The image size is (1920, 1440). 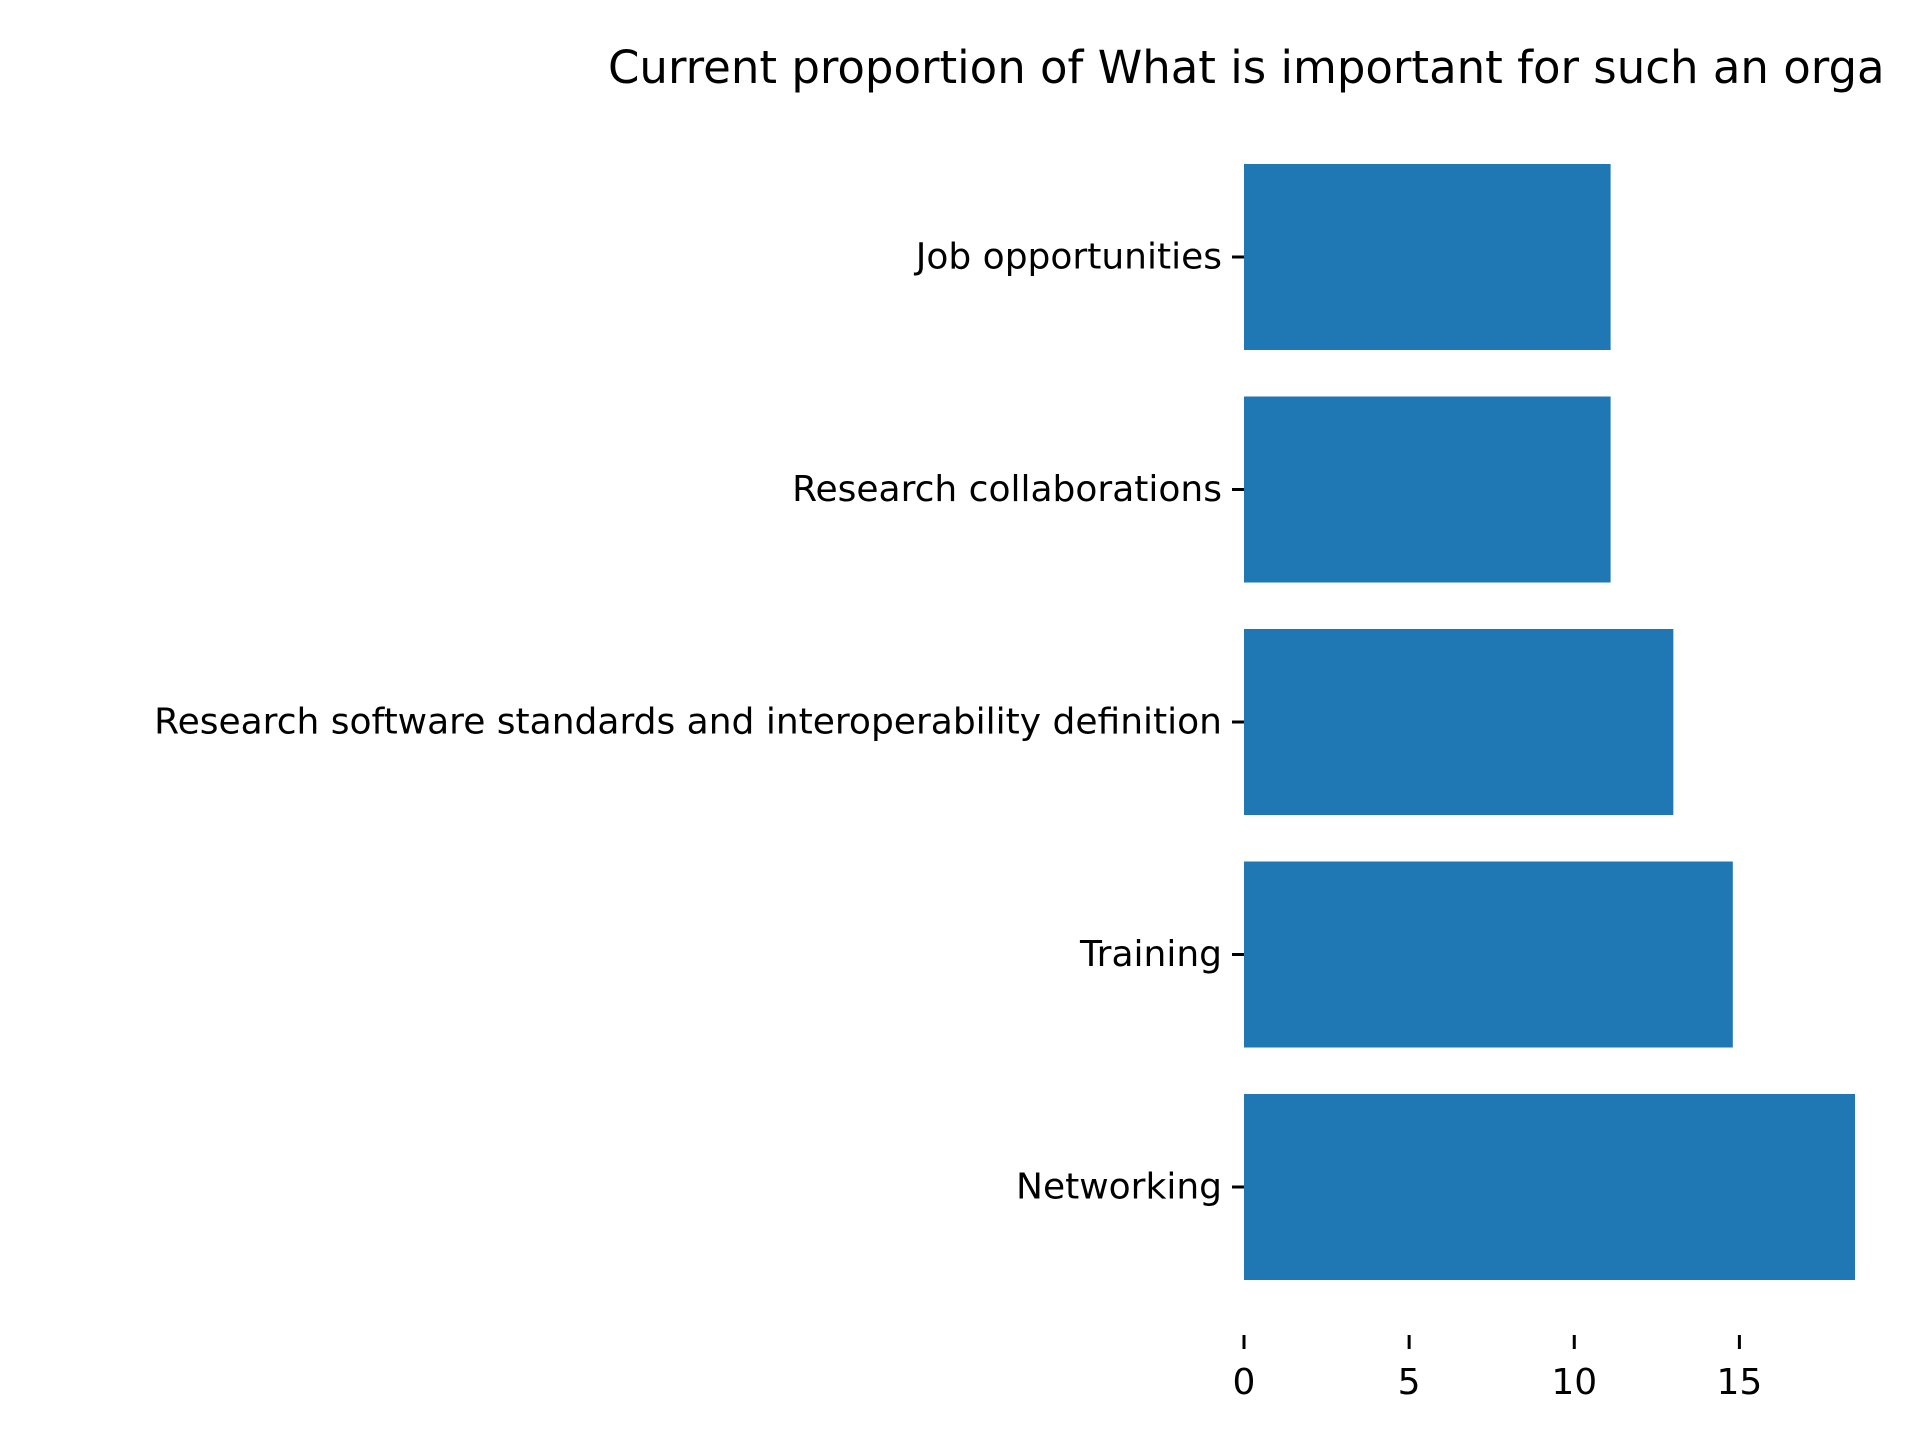 What do you see at coordinates (1574, 1382) in the screenshot?
I see `x-tick-label: 10` at bounding box center [1574, 1382].